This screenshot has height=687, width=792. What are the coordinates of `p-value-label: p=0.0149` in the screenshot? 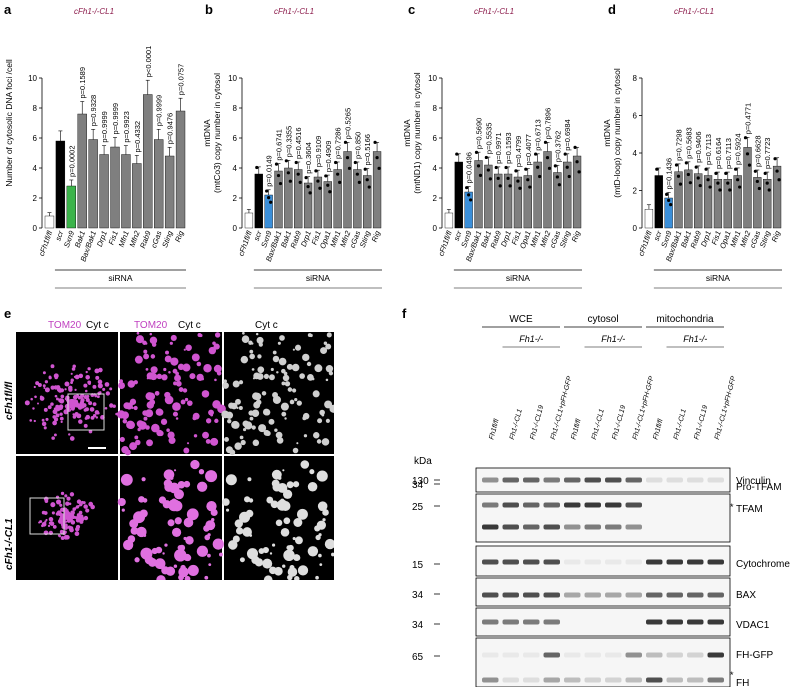 It's located at (269, 171).